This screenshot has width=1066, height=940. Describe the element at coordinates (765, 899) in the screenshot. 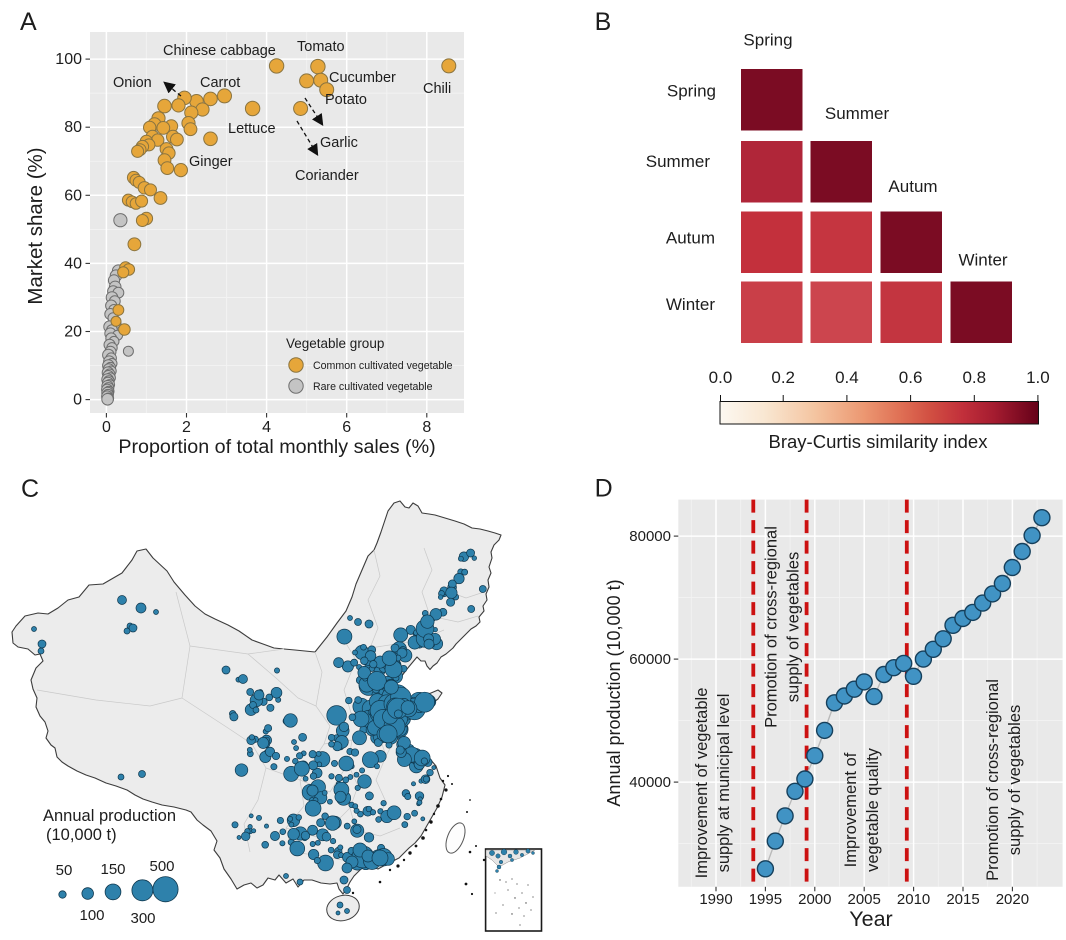

I see `svg-text: 1995` at that location.